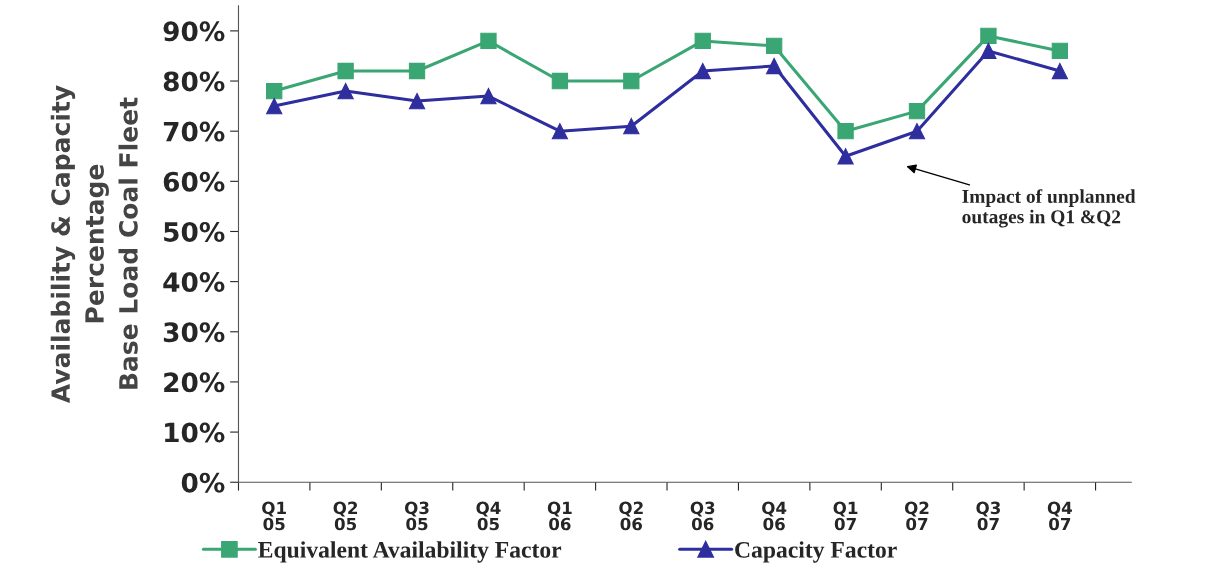  I want to click on legend-label: Capacity Factor, so click(816, 552).